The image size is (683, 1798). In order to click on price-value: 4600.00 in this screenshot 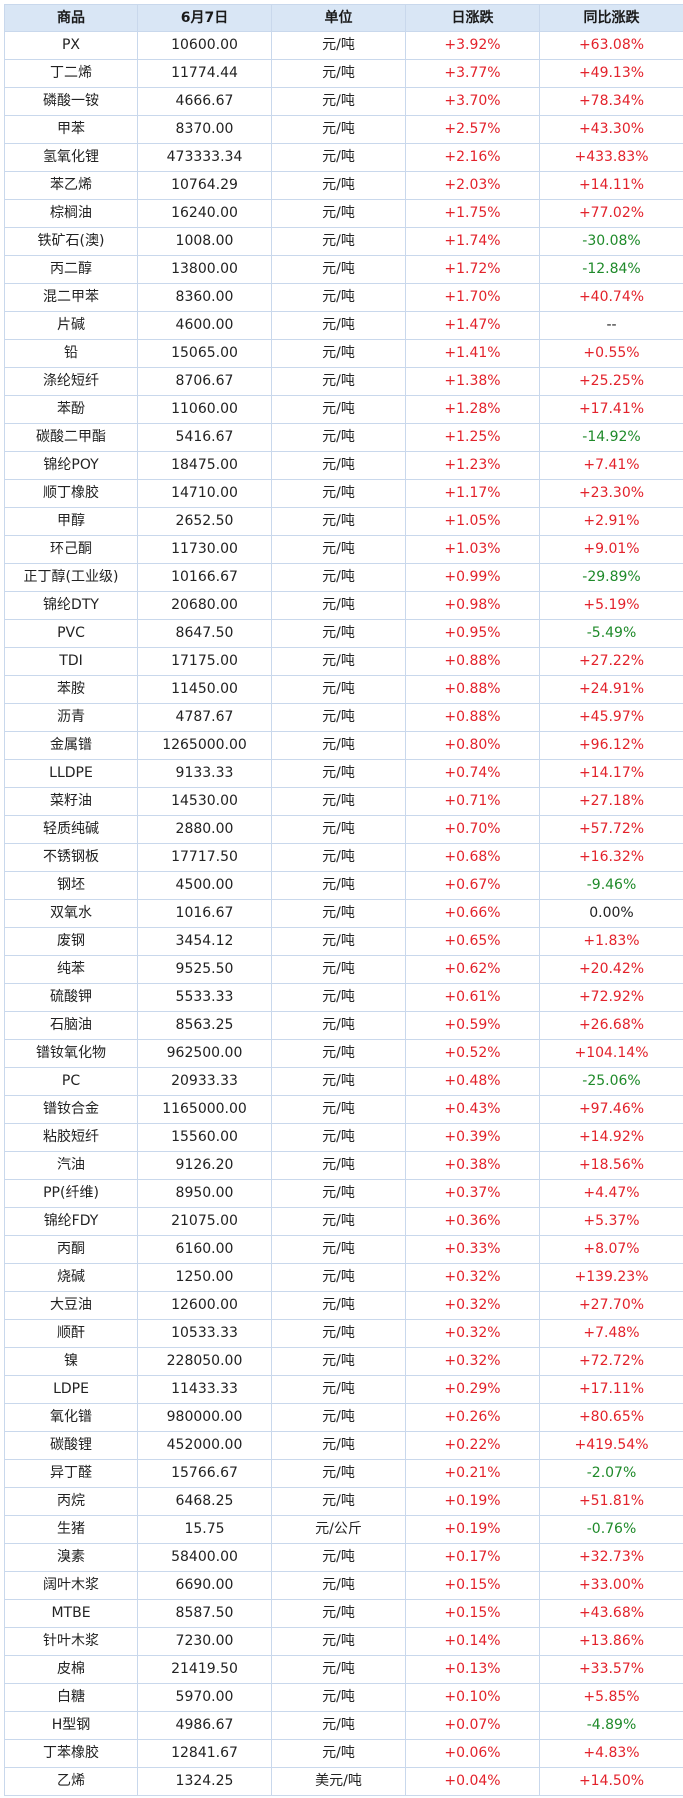, I will do `click(205, 326)`.